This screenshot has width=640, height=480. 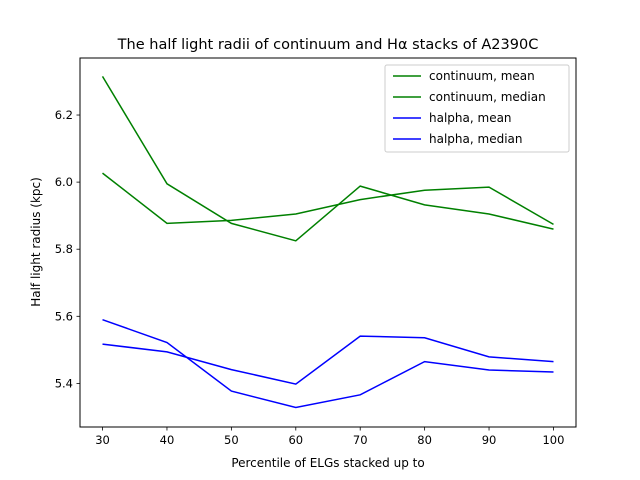 I want to click on legend-label: halpha, mean, so click(x=470, y=118).